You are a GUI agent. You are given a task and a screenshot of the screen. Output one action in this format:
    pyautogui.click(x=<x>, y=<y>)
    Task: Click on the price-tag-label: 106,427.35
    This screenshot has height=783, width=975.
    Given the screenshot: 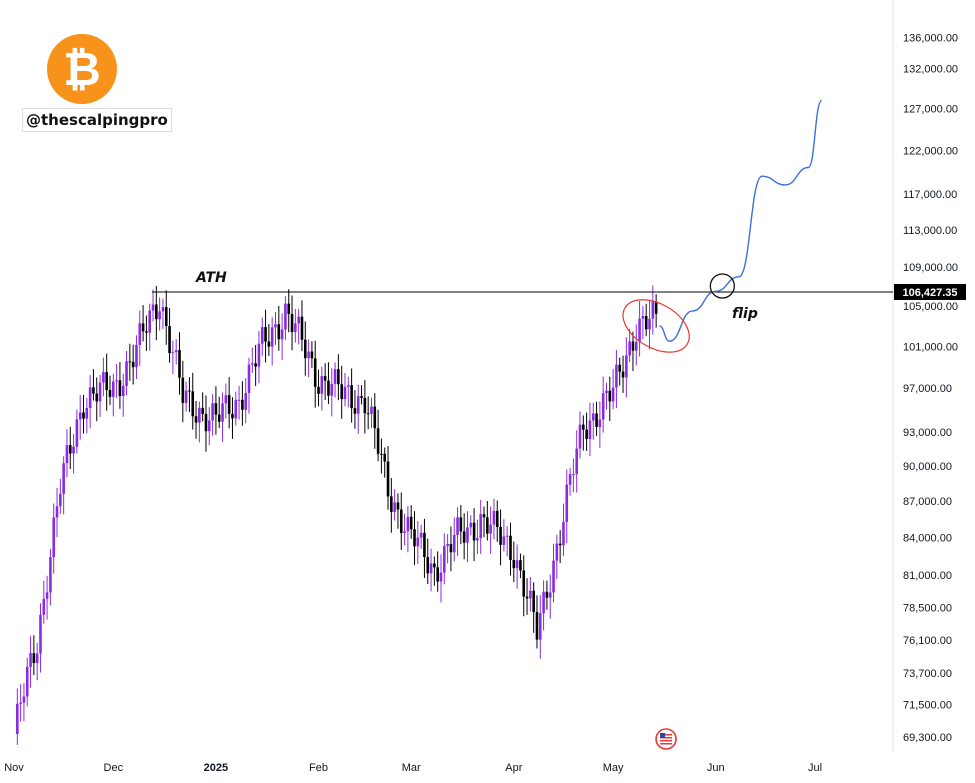 What is the action you would take?
    pyautogui.click(x=929, y=293)
    